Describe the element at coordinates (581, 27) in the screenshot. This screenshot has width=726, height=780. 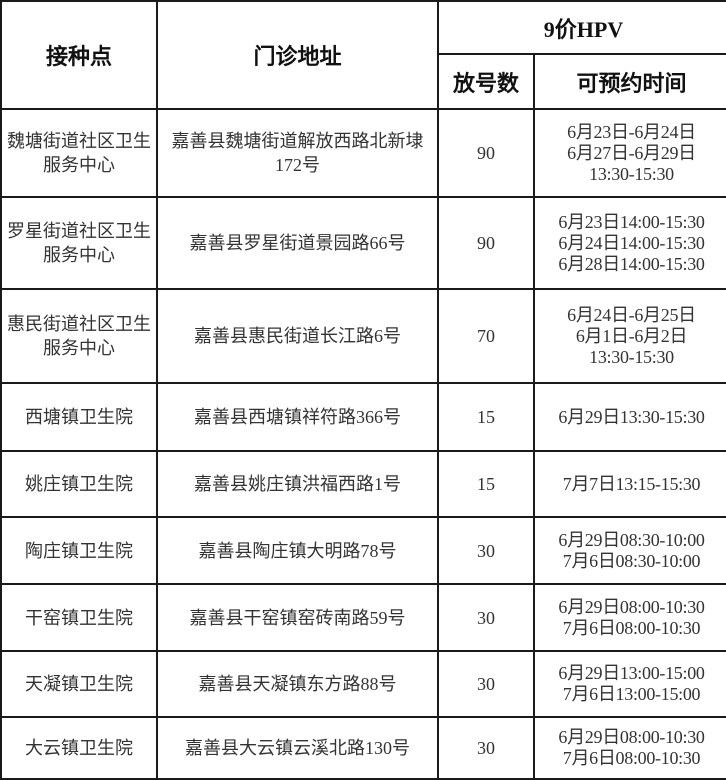
I see `header-vaccine: 9价HPV` at that location.